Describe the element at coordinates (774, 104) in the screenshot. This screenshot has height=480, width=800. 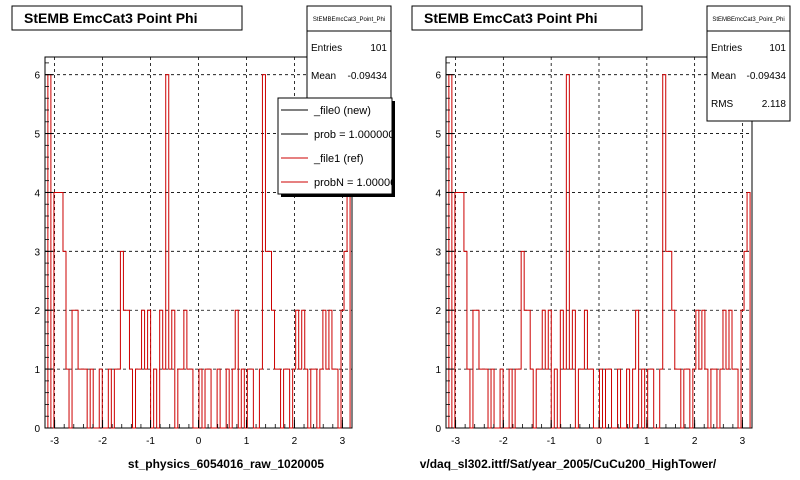
I see `stats-value: 2.118` at that location.